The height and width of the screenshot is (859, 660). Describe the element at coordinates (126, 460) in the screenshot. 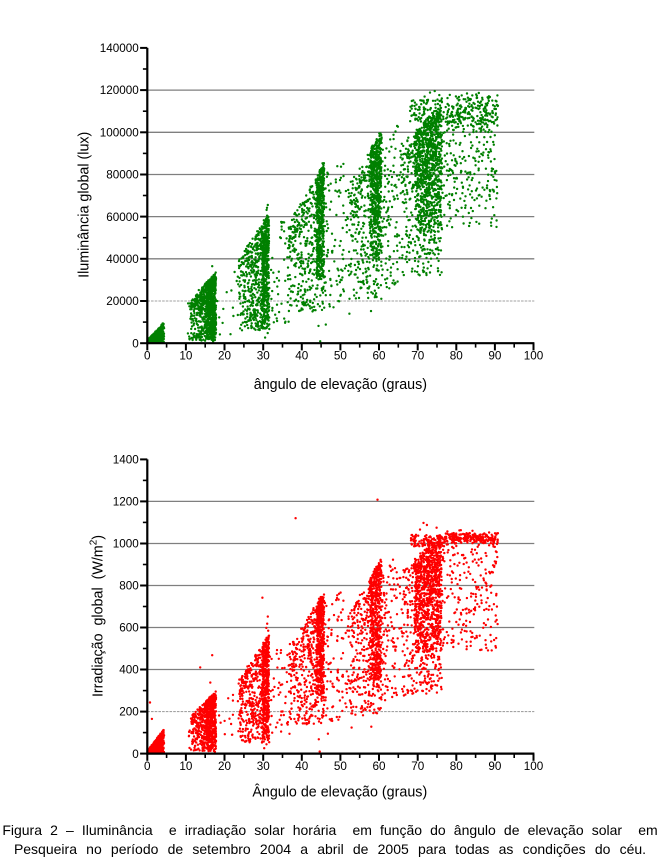

I see `svg-text: 1400` at that location.